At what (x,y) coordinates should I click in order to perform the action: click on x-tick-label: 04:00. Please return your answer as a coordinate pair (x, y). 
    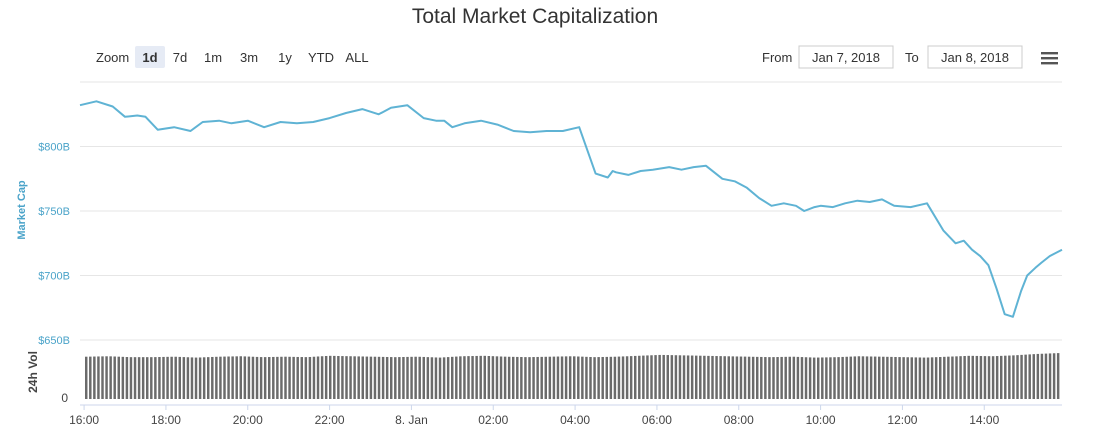
    Looking at the image, I should click on (575, 420).